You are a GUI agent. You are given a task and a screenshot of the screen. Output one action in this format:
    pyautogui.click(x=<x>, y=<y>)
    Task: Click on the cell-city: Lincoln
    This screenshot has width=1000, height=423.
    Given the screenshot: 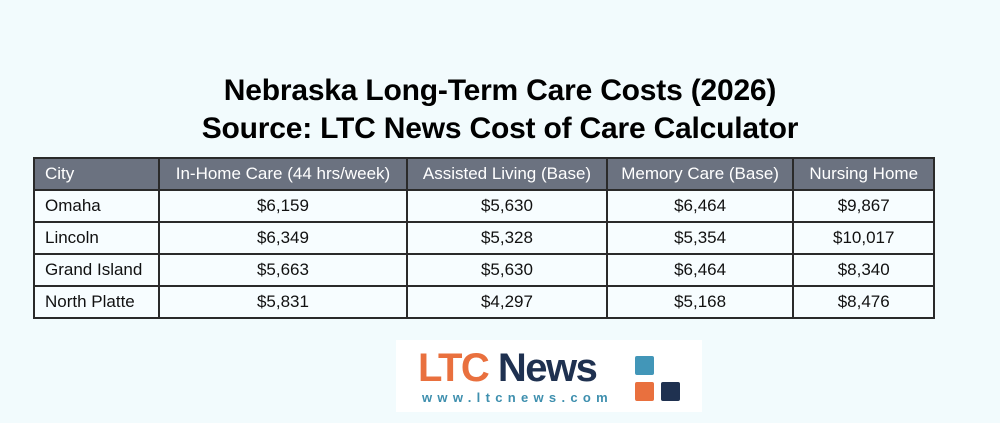 What is the action you would take?
    pyautogui.click(x=96, y=238)
    